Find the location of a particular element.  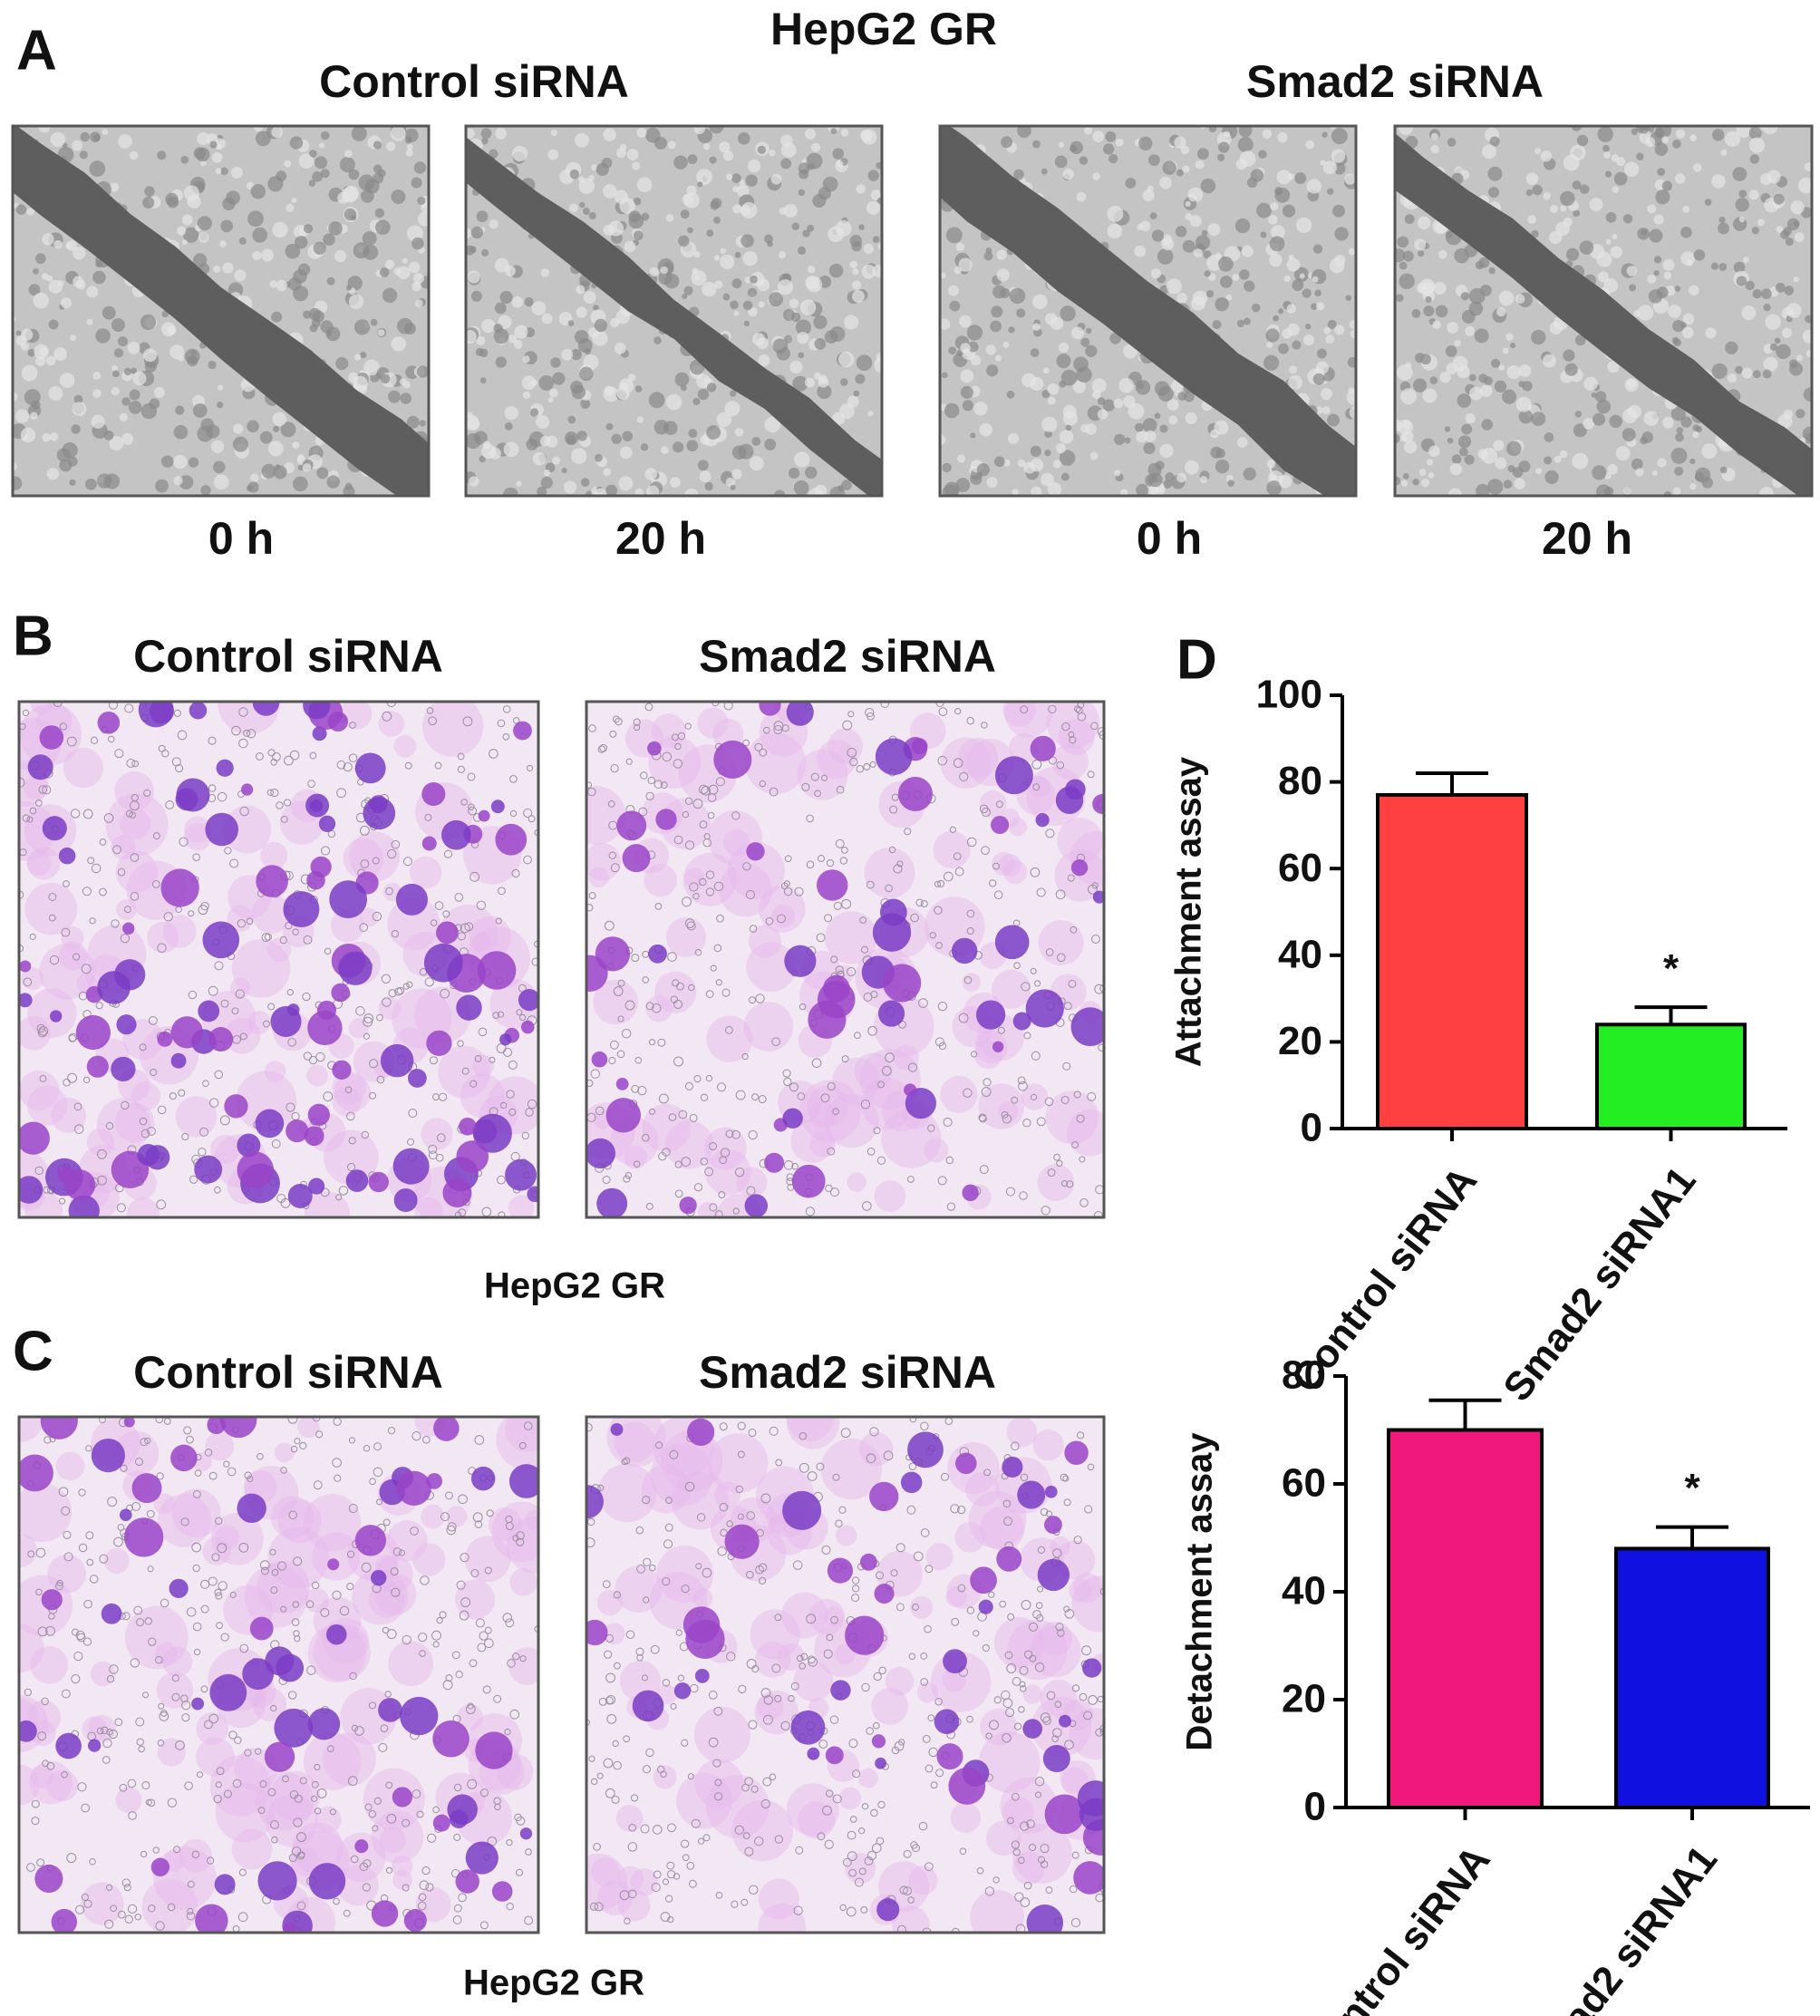

wound-gap is located at coordinates (674, 317).